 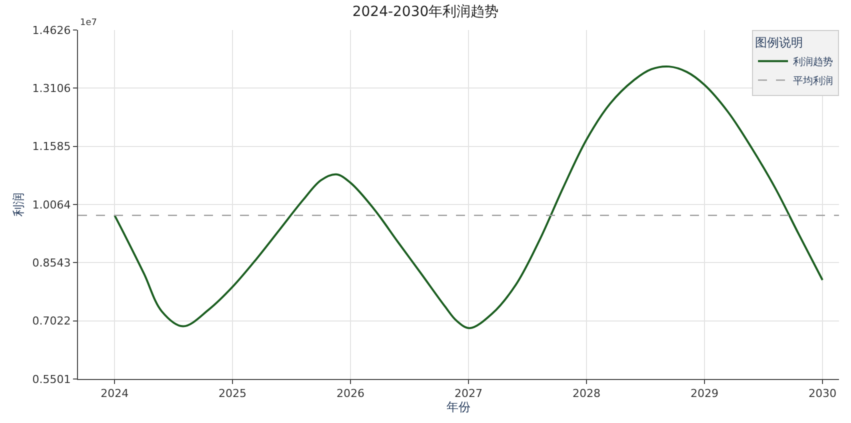 I want to click on y-tick-label: 0.7022, so click(x=51, y=321).